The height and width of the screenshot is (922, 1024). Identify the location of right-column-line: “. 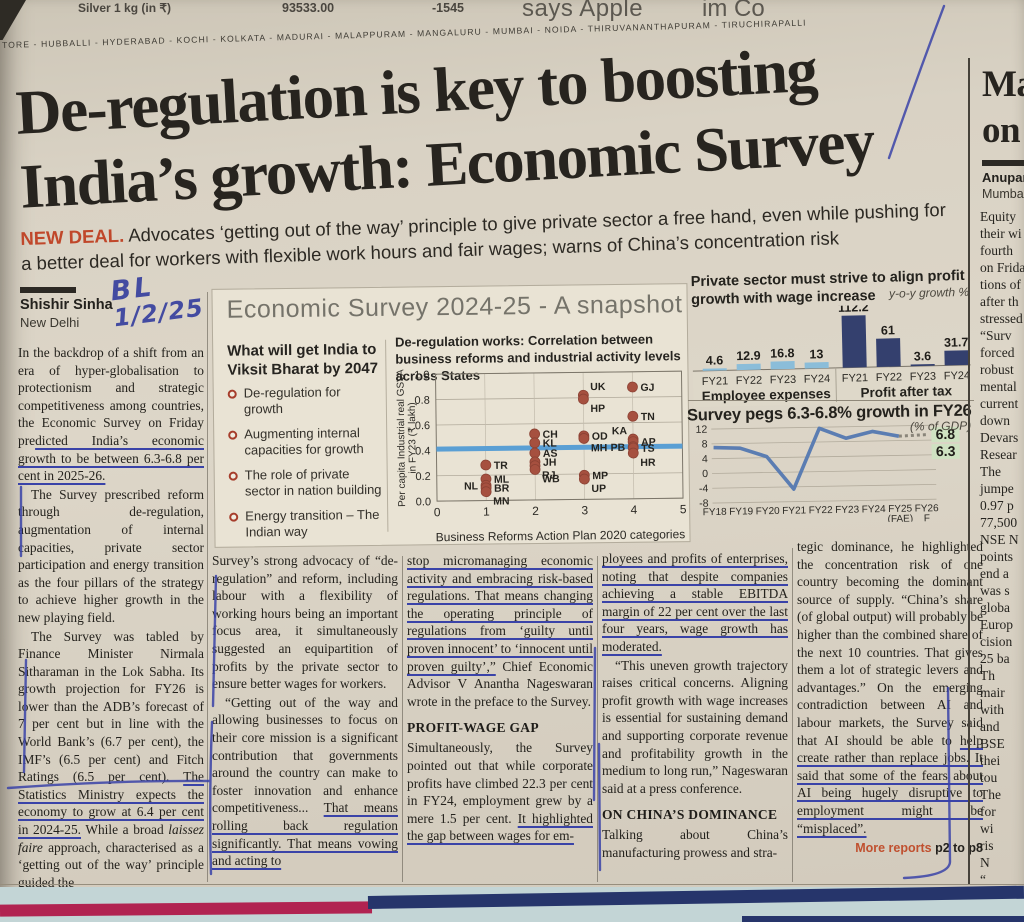
(983, 879).